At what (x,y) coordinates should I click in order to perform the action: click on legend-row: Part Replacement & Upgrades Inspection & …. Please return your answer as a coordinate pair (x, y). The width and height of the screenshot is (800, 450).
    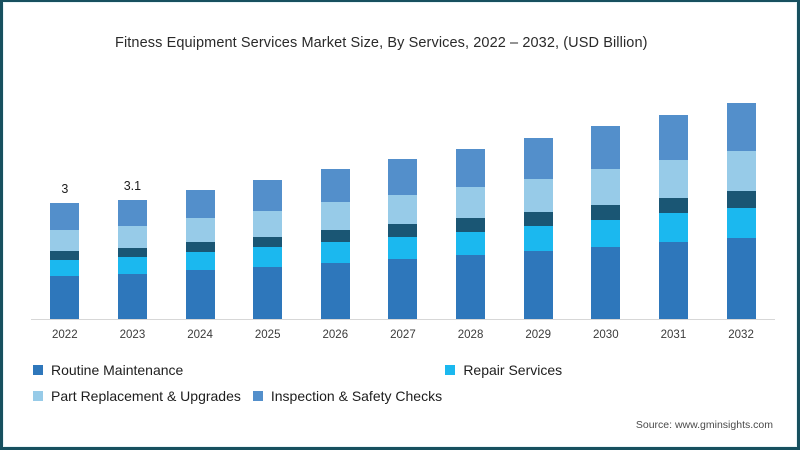
    Looking at the image, I should click on (383, 396).